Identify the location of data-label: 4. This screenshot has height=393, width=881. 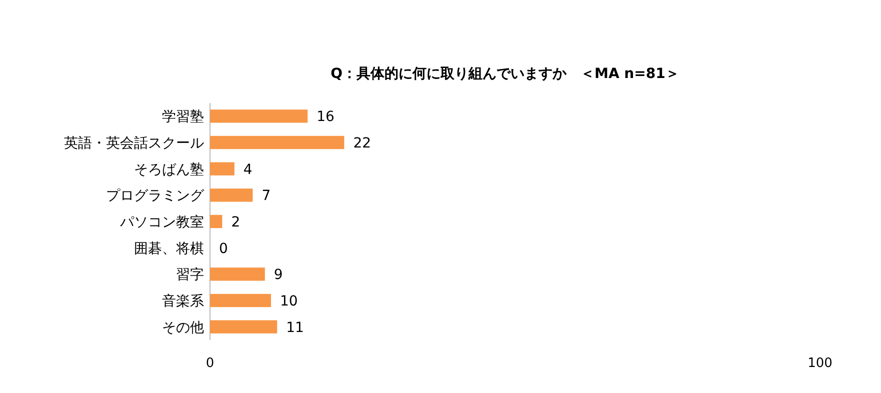
(247, 170).